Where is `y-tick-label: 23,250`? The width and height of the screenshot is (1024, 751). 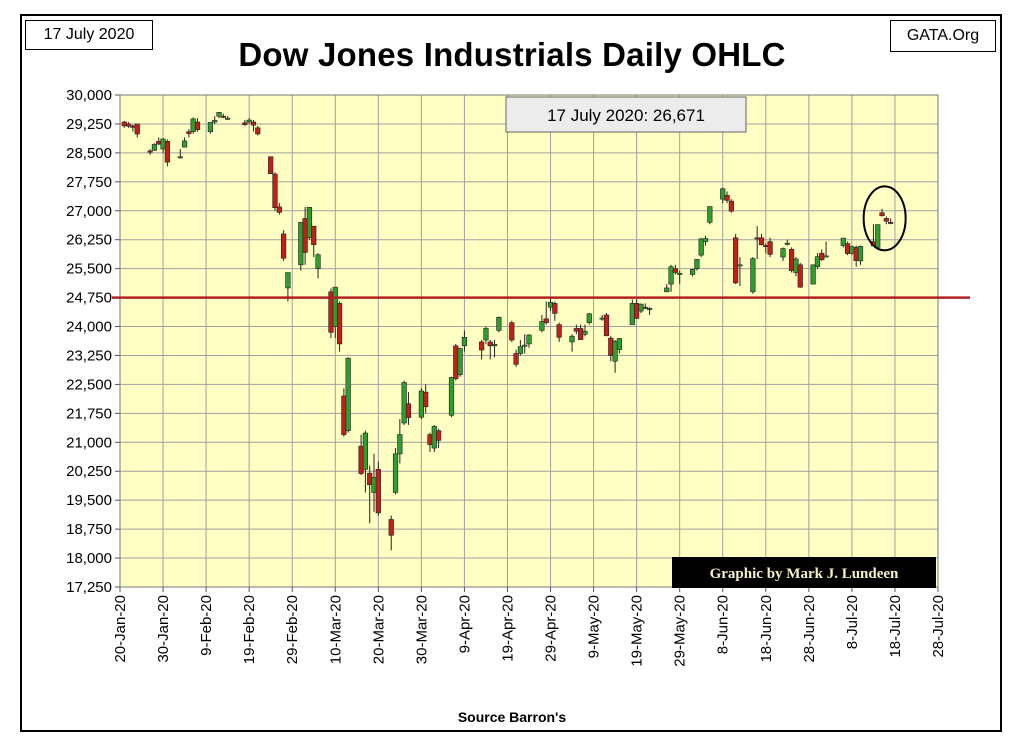
y-tick-label: 23,250 is located at coordinates (89, 355).